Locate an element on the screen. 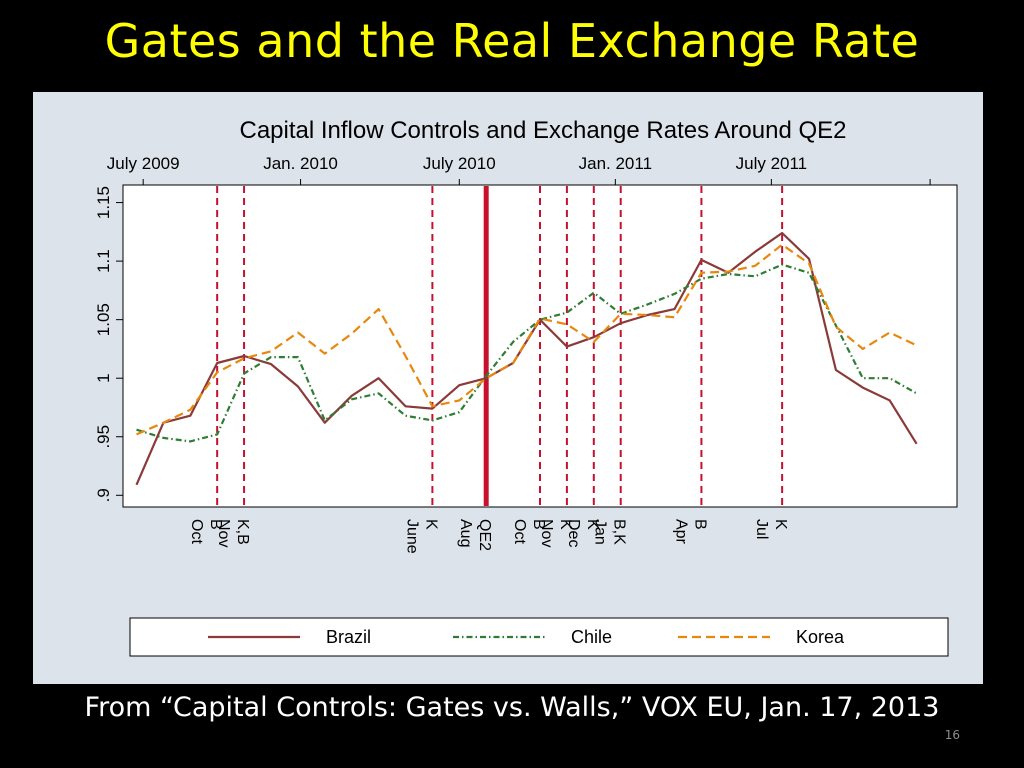 This screenshot has height=768, width=1024. y-tick-label-4: 1.1 is located at coordinates (103, 261).